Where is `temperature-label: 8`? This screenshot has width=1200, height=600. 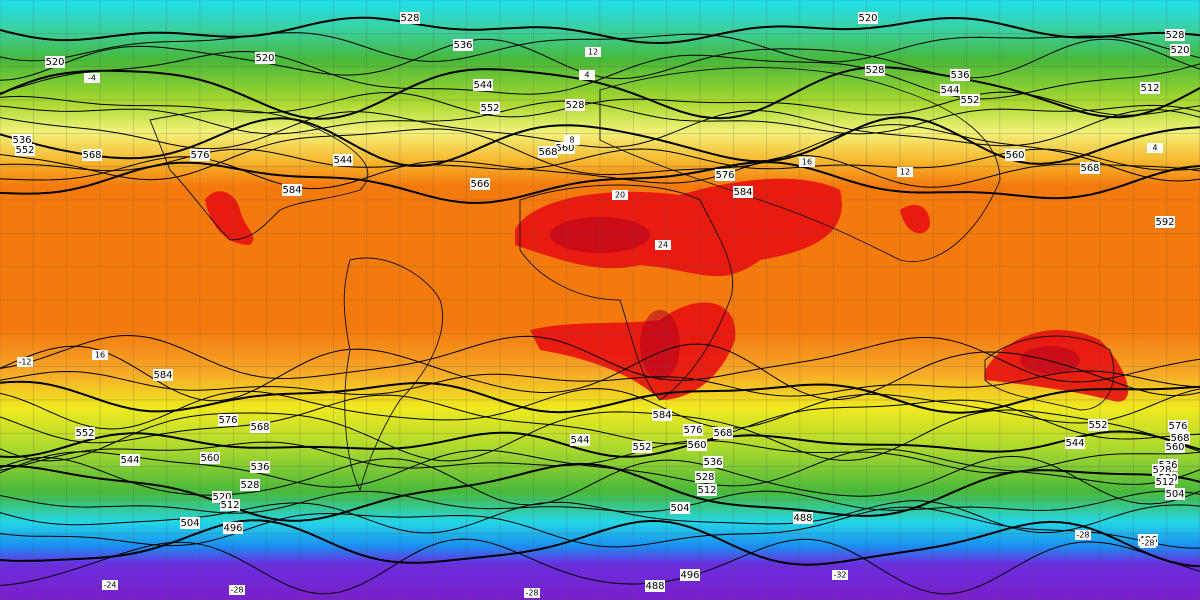
temperature-label: 8 is located at coordinates (571, 140).